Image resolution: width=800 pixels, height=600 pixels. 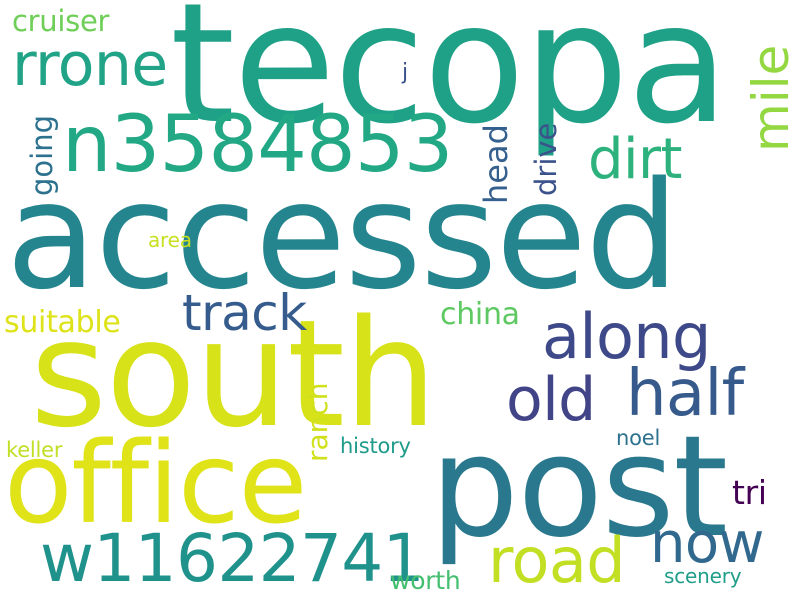 I want to click on word-worth: worth, so click(x=425, y=580).